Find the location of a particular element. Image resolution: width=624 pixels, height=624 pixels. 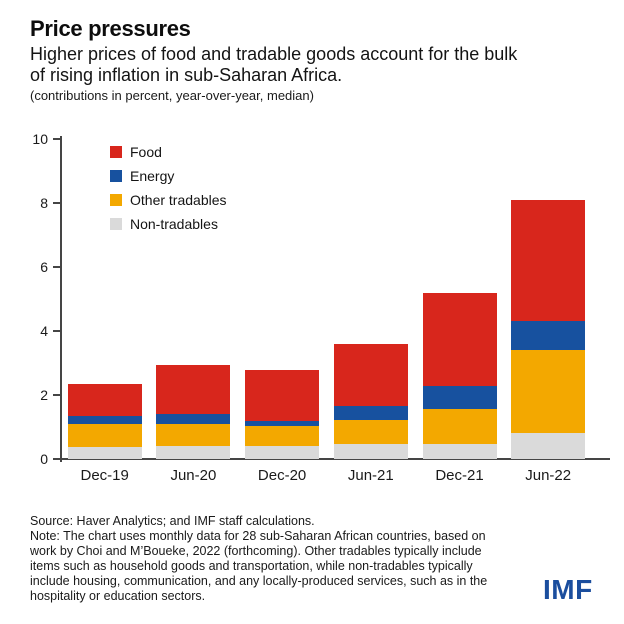

bar-segment-jun-21-food is located at coordinates (370, 374).